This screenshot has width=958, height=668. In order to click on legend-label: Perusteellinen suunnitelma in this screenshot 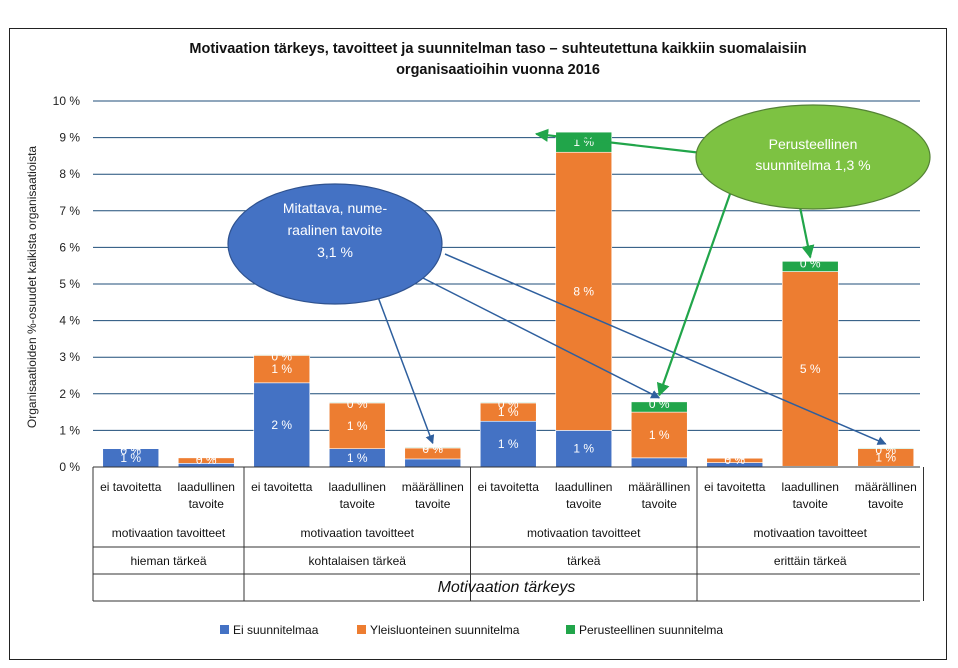, I will do `click(651, 630)`.